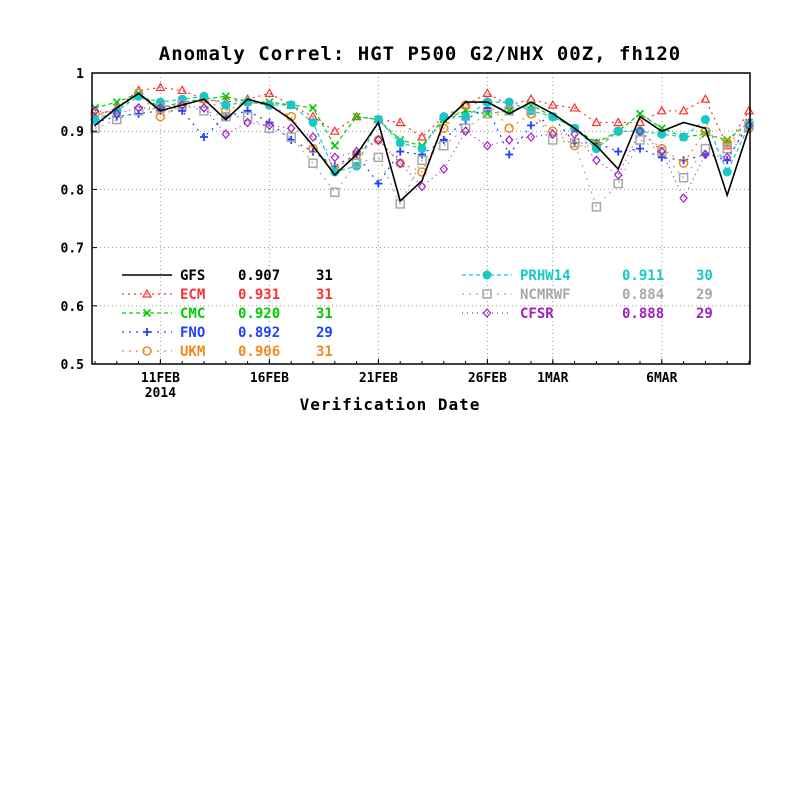 This screenshot has width=800, height=800. Describe the element at coordinates (227, 276) in the screenshot. I see `legend-item-gfs: GFS 0.907 31` at that location.